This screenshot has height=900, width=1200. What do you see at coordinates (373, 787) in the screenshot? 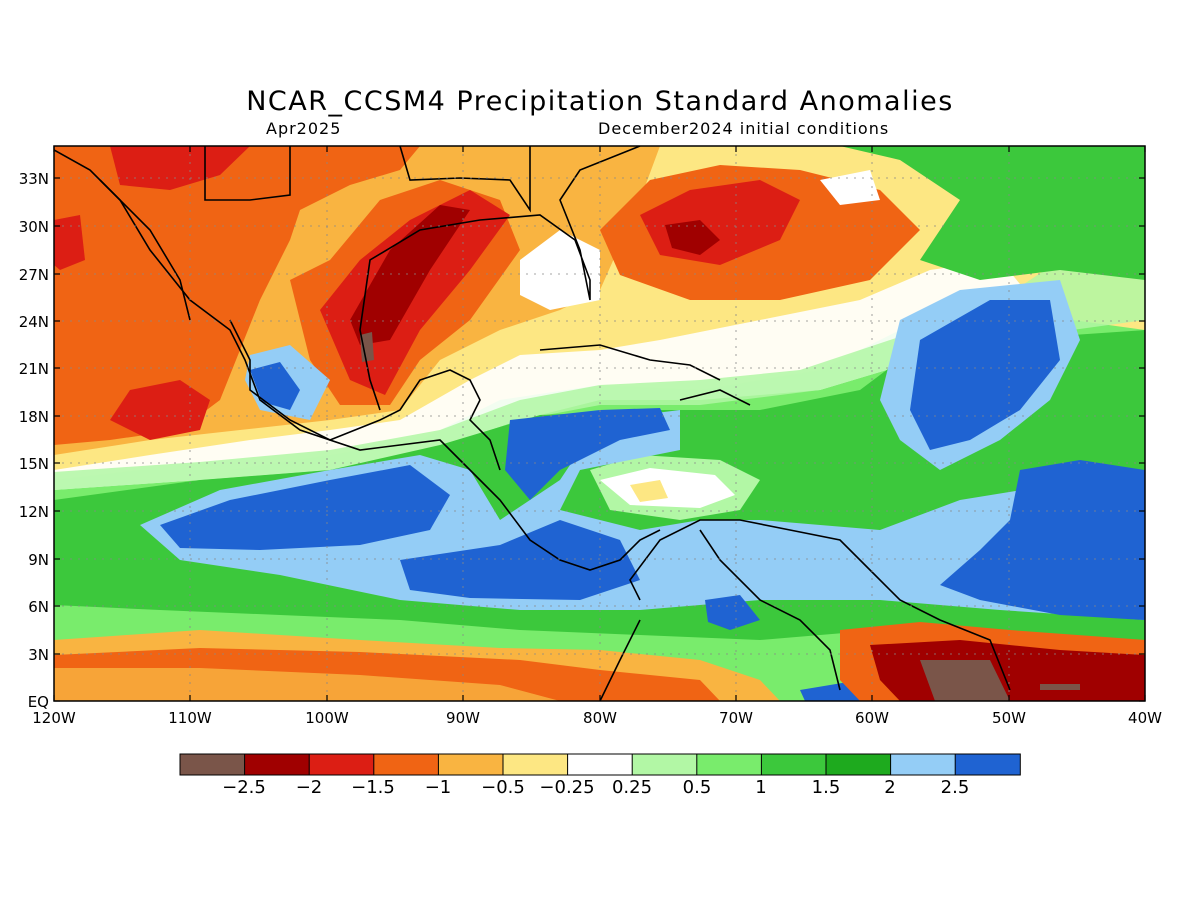
I see `colorbar-tick-label: −1.5` at bounding box center [373, 787].